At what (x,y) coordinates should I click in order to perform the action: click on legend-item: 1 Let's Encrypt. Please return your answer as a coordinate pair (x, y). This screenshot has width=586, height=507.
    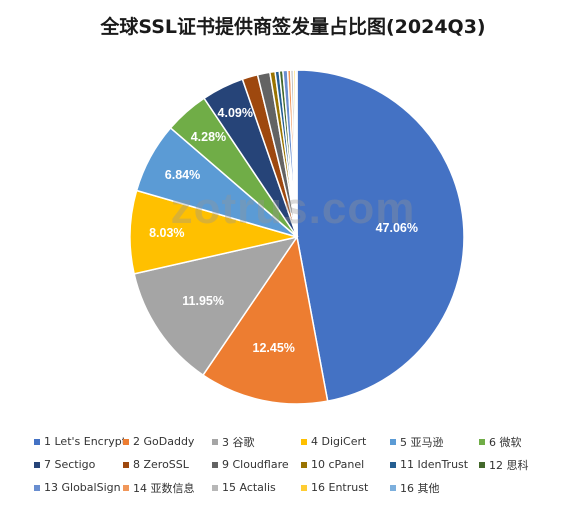
    Looking at the image, I should click on (80, 441).